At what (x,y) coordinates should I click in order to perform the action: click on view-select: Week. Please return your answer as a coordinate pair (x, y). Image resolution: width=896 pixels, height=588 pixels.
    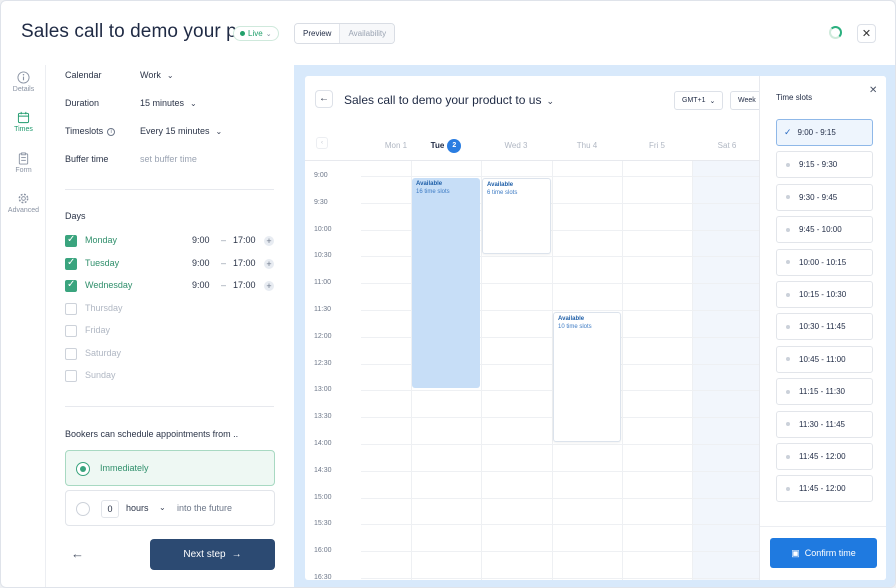
    Looking at the image, I should click on (747, 100).